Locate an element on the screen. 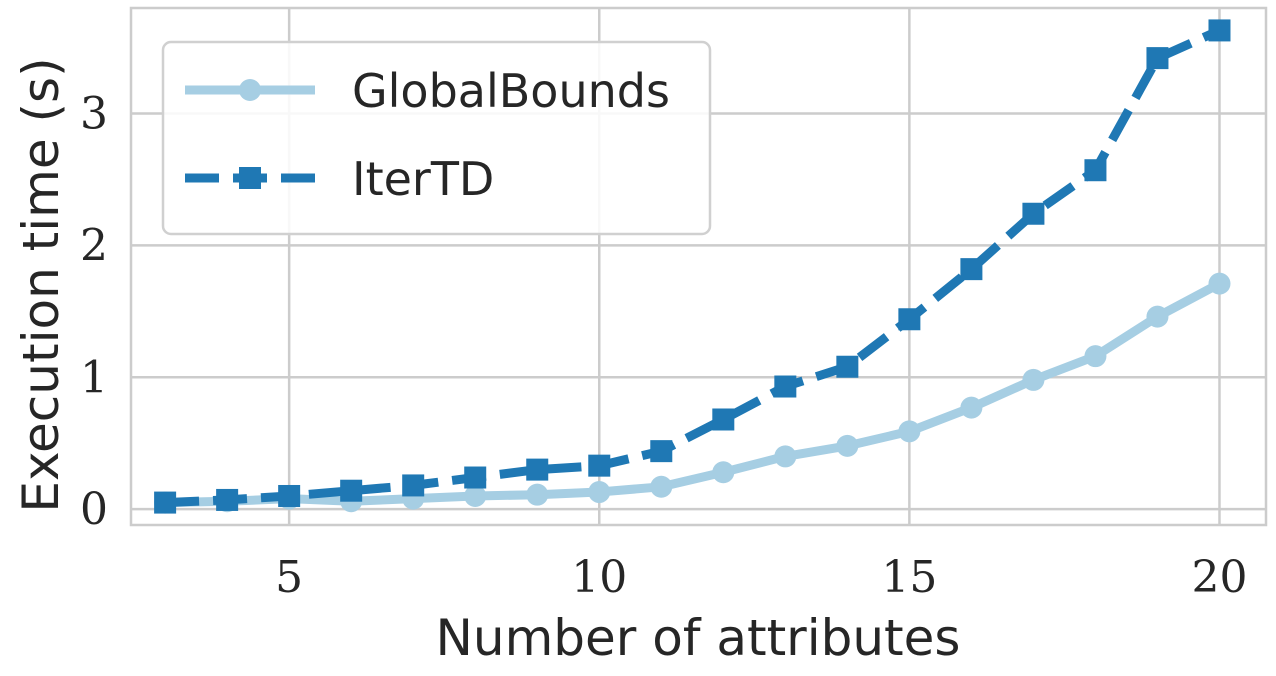  x-tick-label: 15 is located at coordinates (909, 577).